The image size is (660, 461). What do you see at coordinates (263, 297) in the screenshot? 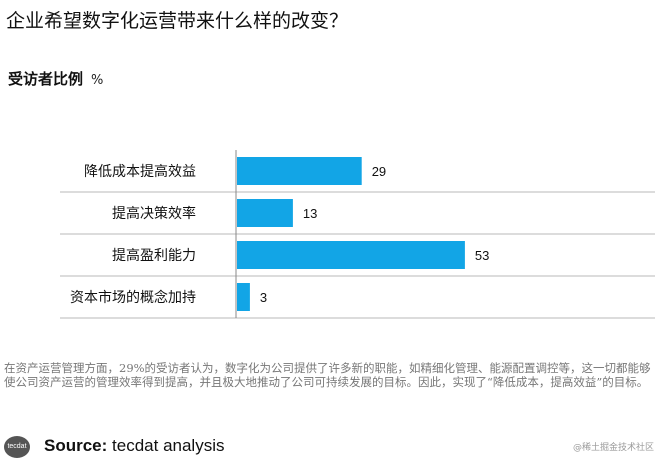
I see `data-label: 3` at bounding box center [263, 297].